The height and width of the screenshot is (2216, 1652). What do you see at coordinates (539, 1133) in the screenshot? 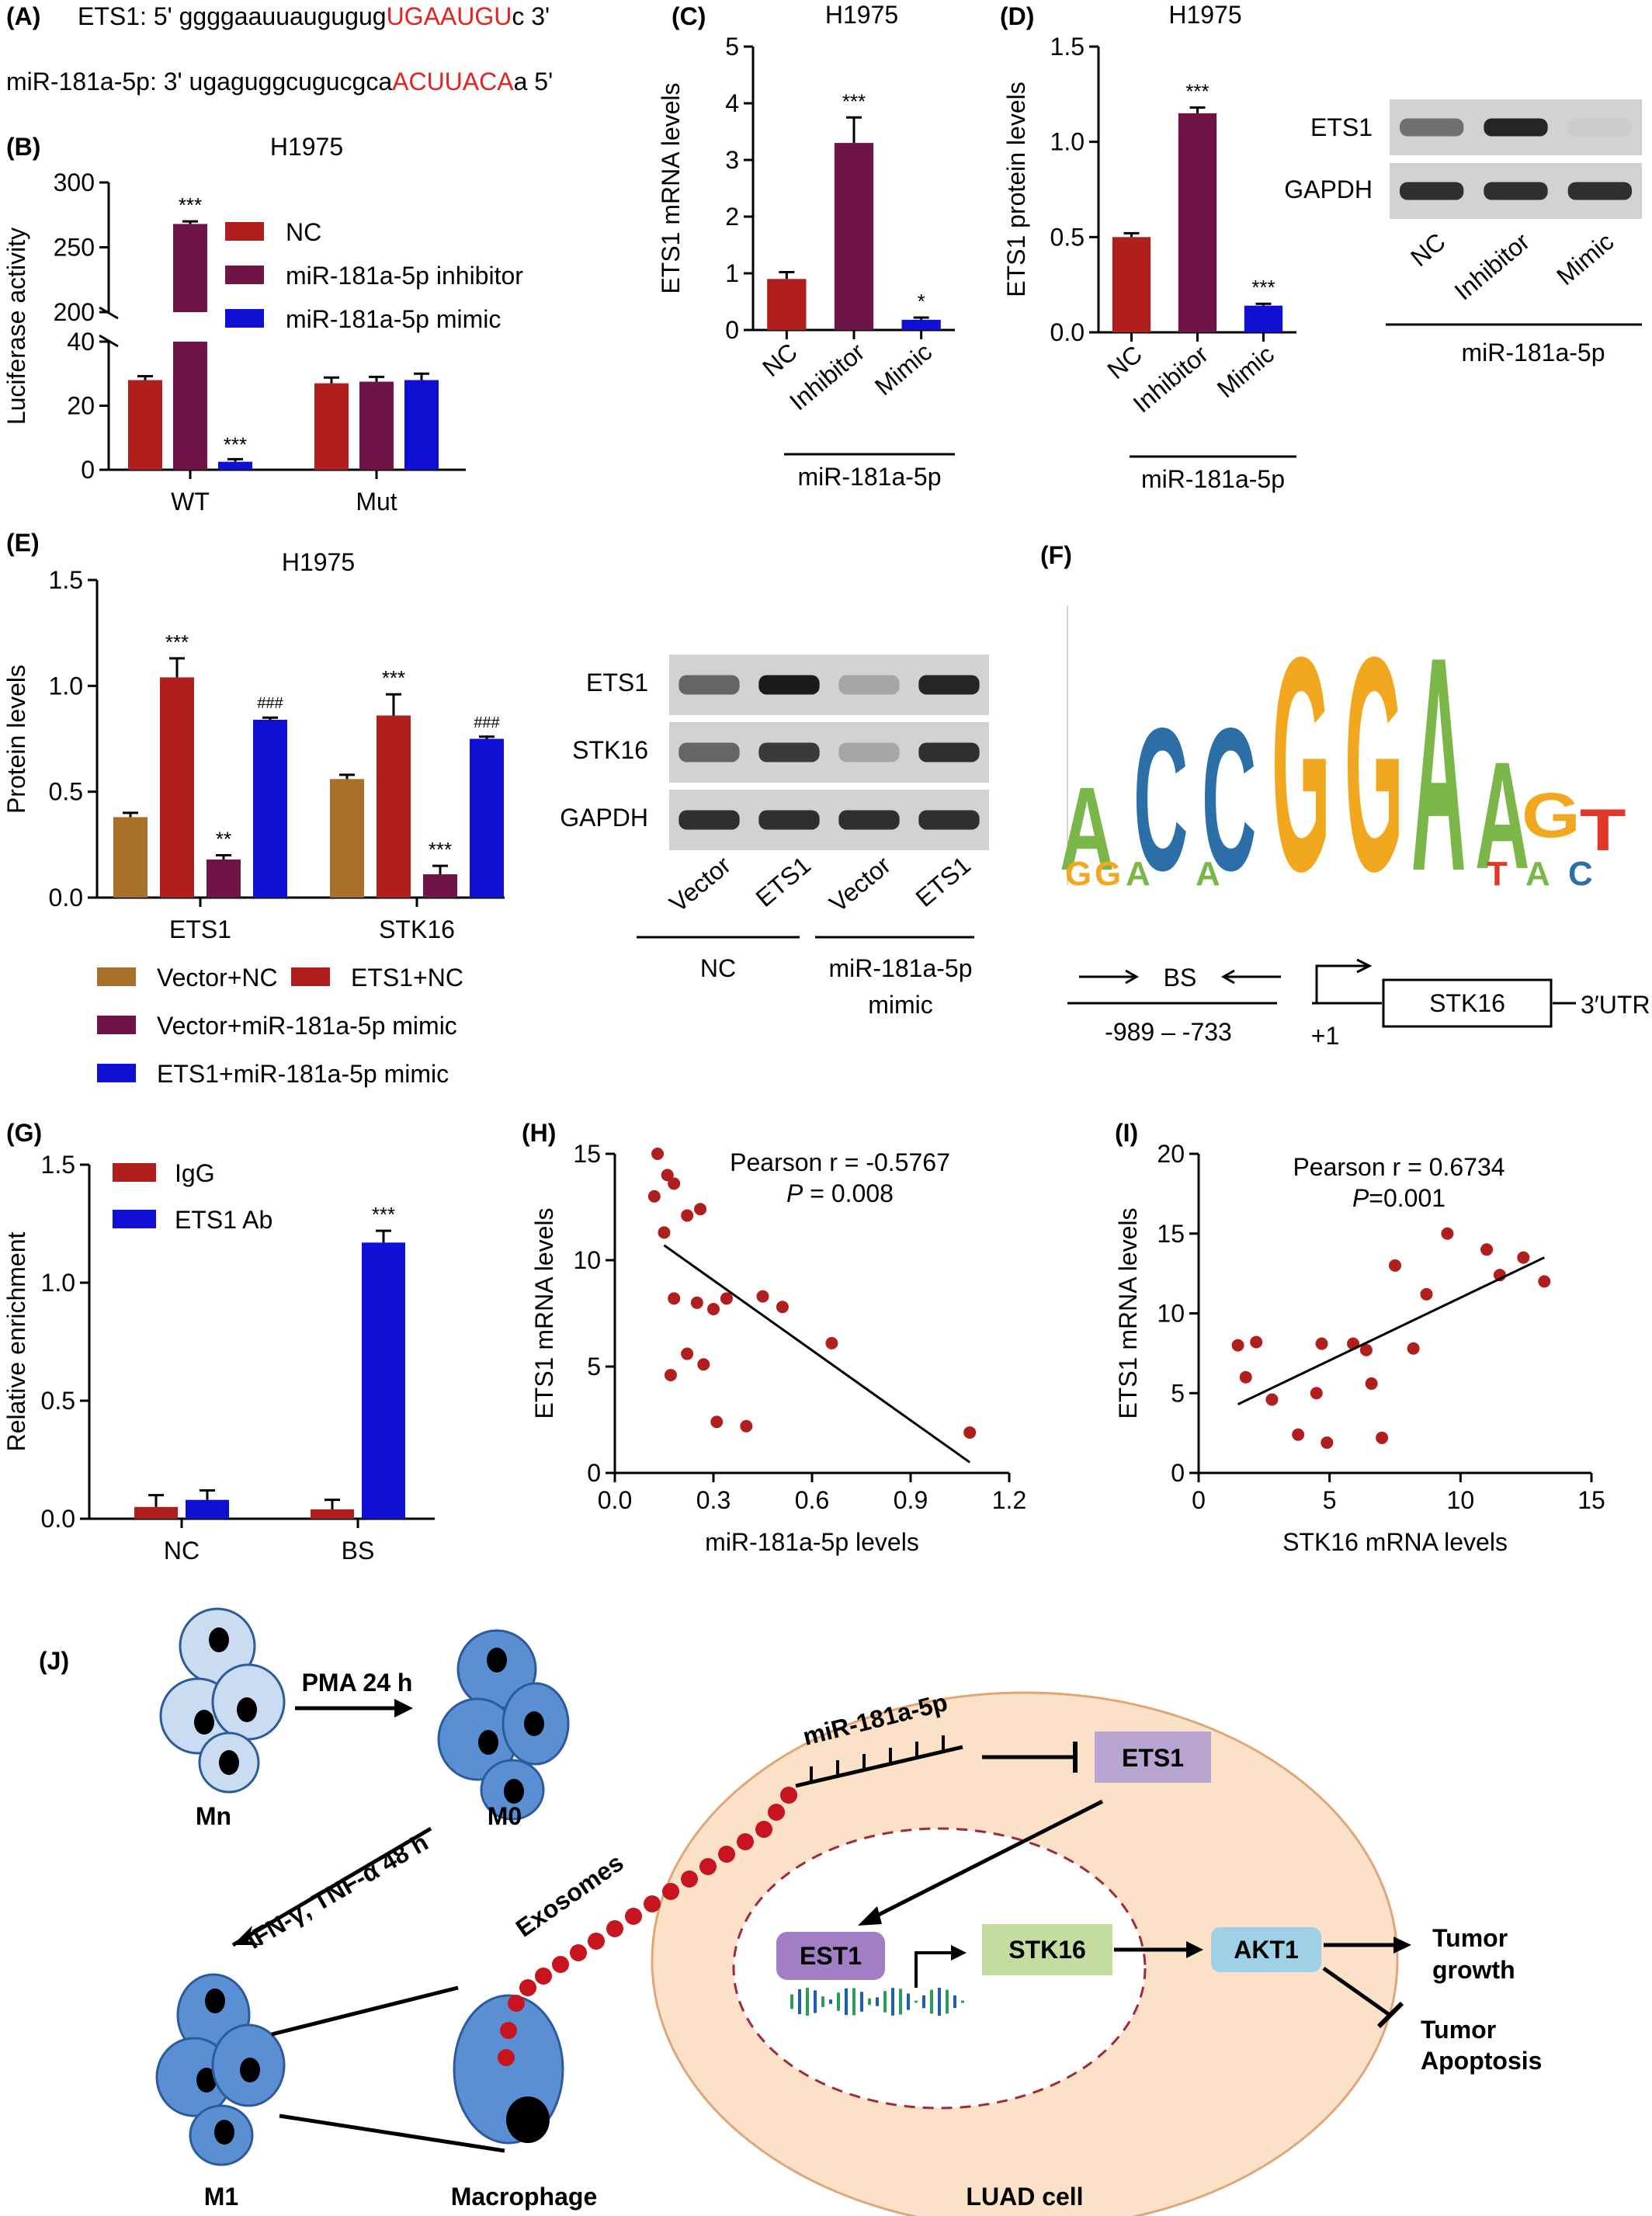
I see `panel-h-label: (H)` at bounding box center [539, 1133].